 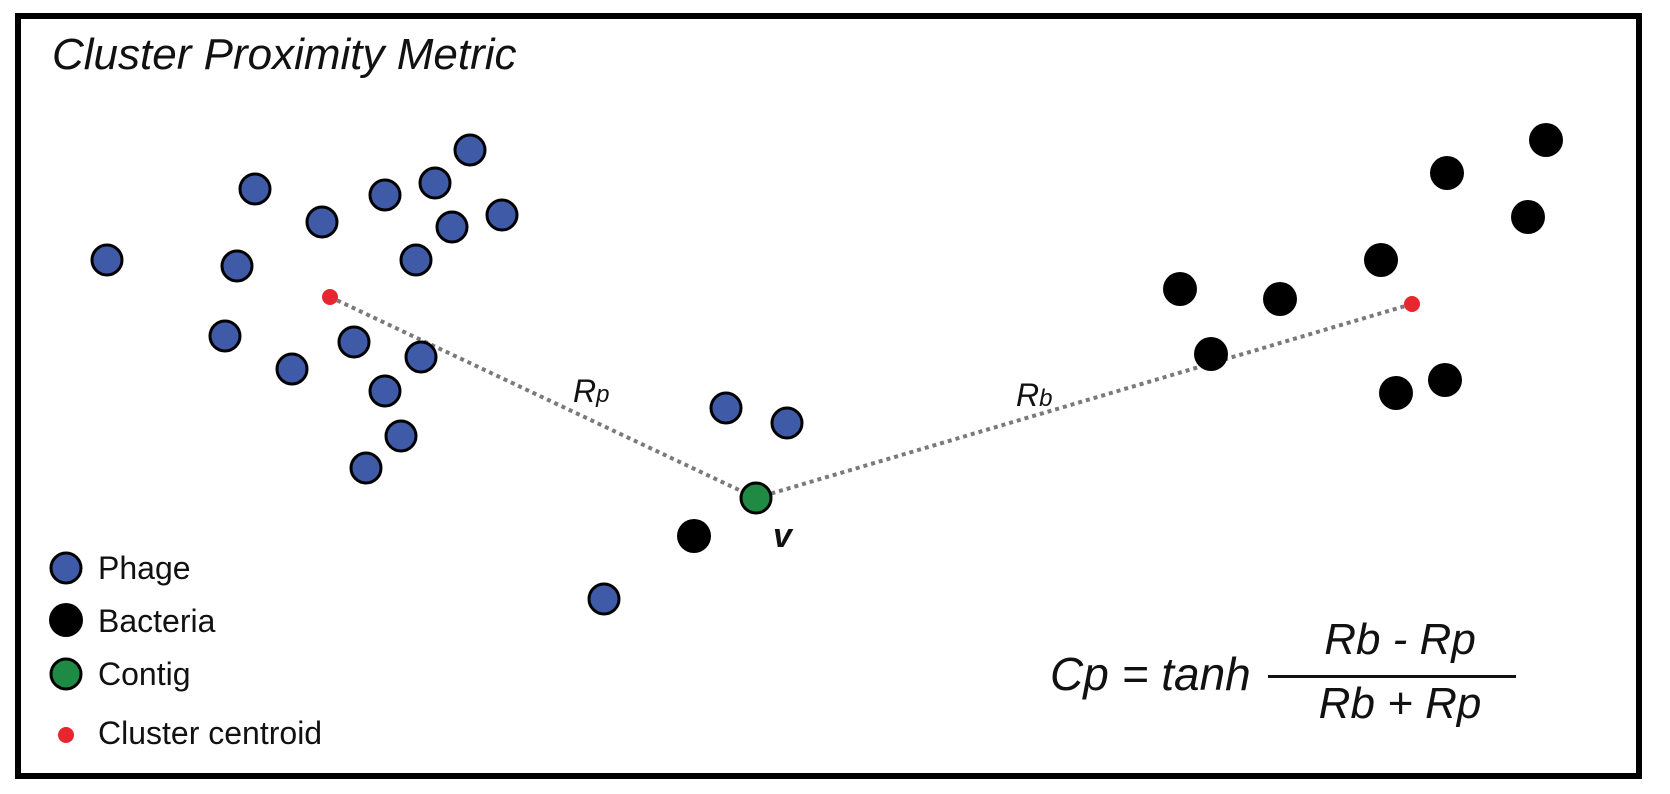 What do you see at coordinates (1392, 676) in the screenshot?
I see `formula-fraction-bar` at bounding box center [1392, 676].